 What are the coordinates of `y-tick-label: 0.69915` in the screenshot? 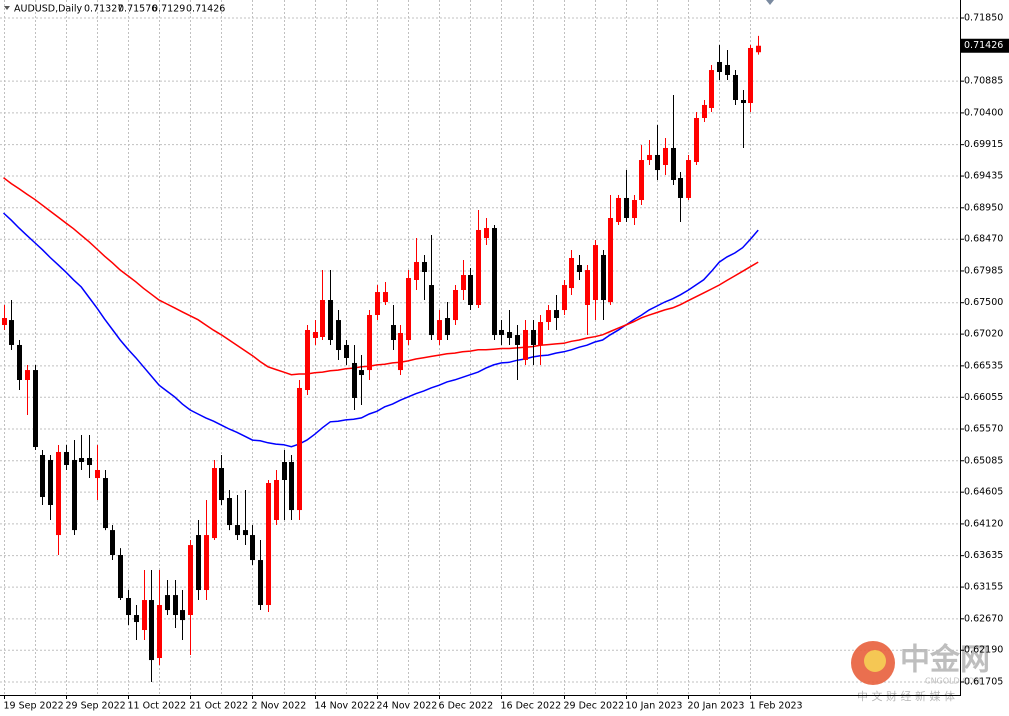 It's located at (983, 144).